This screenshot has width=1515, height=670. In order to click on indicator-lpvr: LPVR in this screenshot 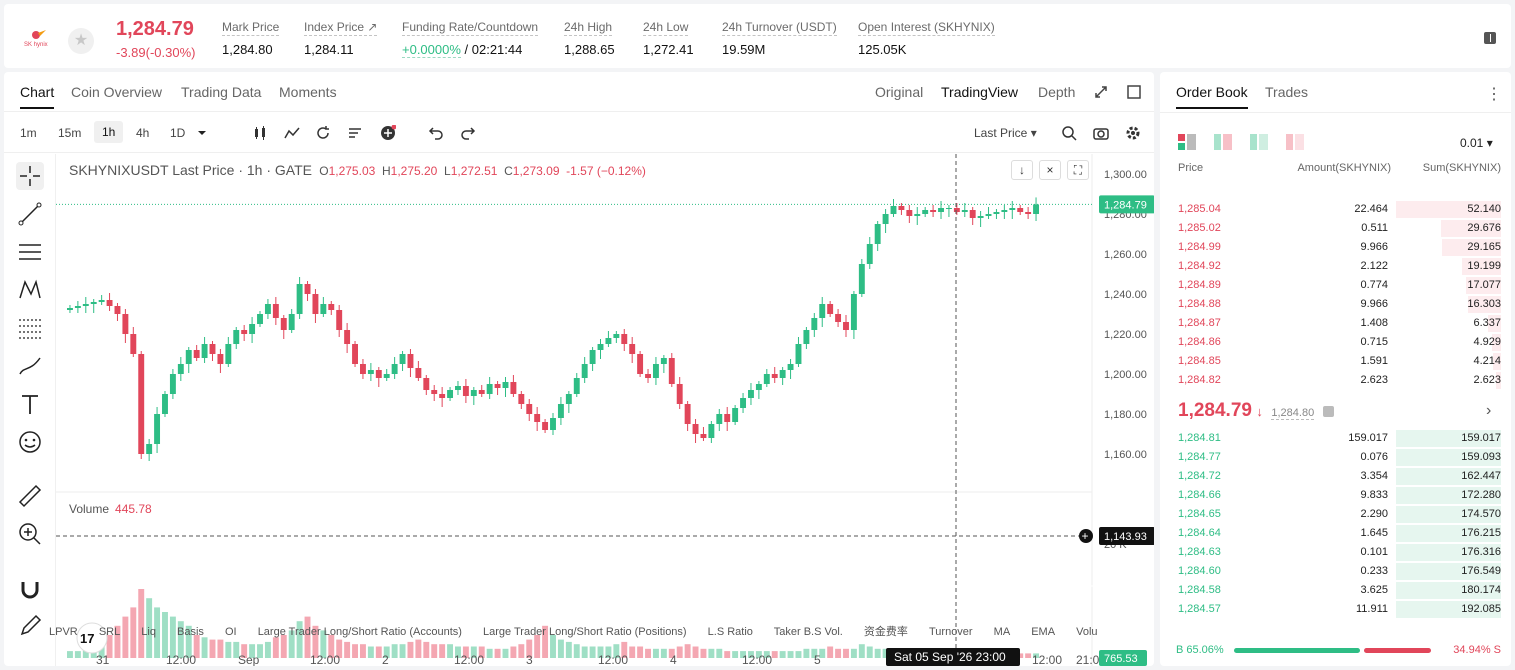, I will do `click(63, 632)`.